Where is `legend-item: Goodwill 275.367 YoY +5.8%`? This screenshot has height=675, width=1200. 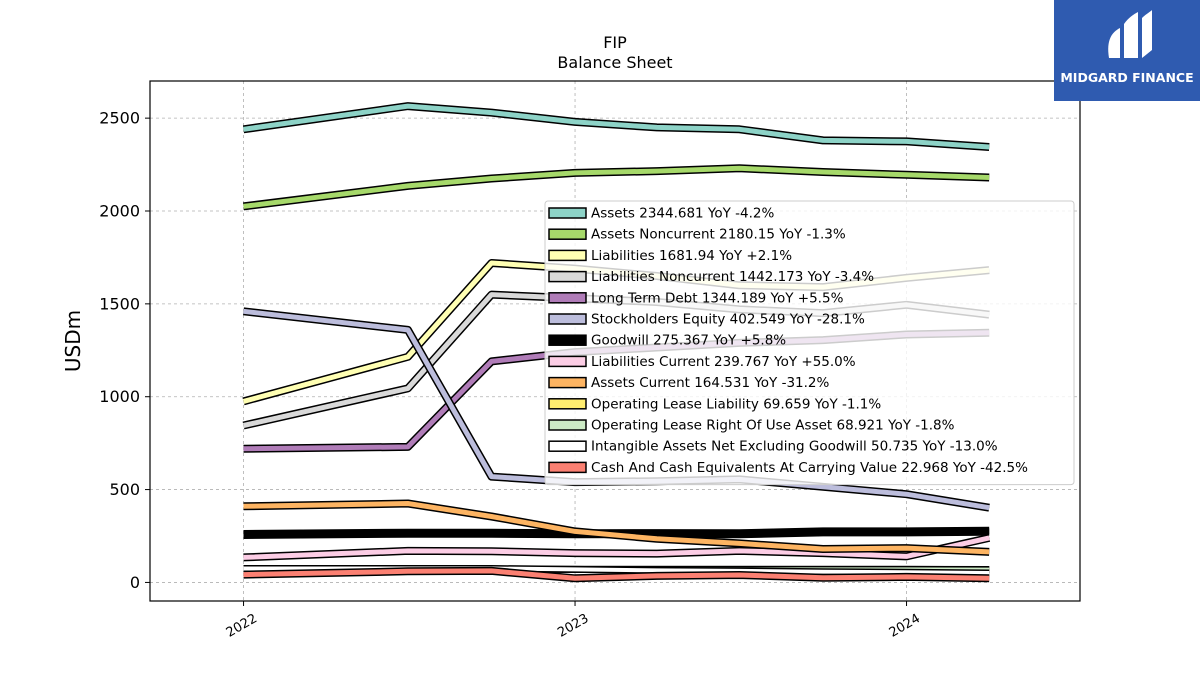
legend-item: Goodwill 275.367 YoY +5.8% is located at coordinates (667, 341).